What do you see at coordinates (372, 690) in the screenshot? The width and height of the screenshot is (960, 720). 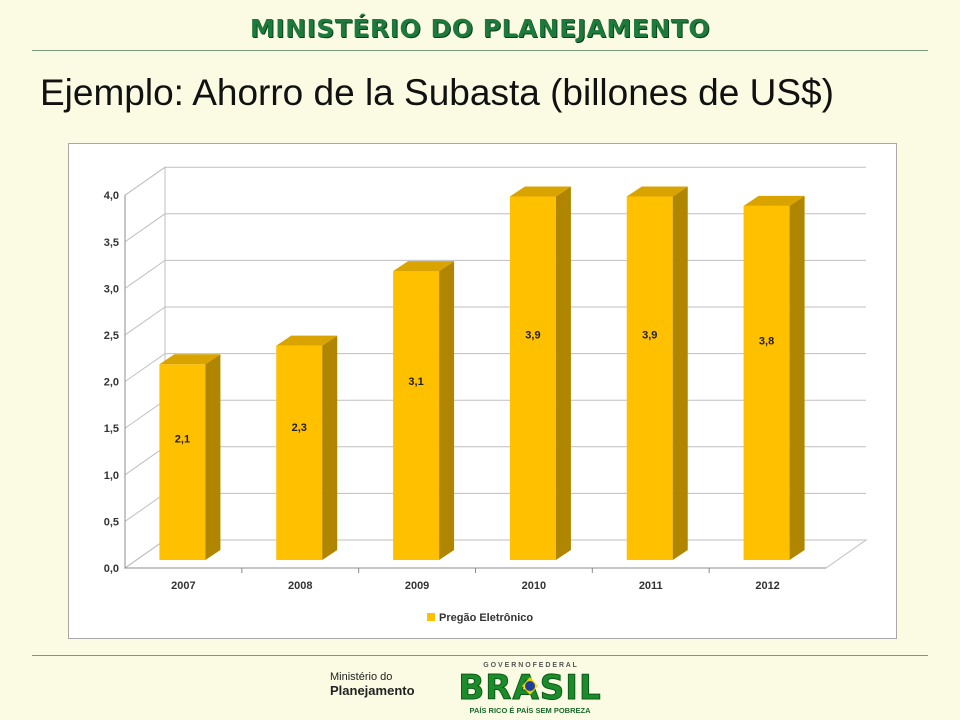 I see `ministry-logo-line2: Planejamento` at bounding box center [372, 690].